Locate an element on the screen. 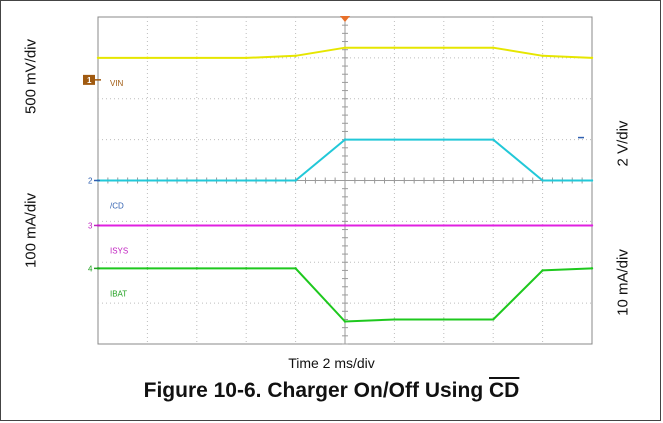 This screenshot has width=663, height=423. figure-caption: Figure 10-6. Charger On/Off Using CD is located at coordinates (331, 391).